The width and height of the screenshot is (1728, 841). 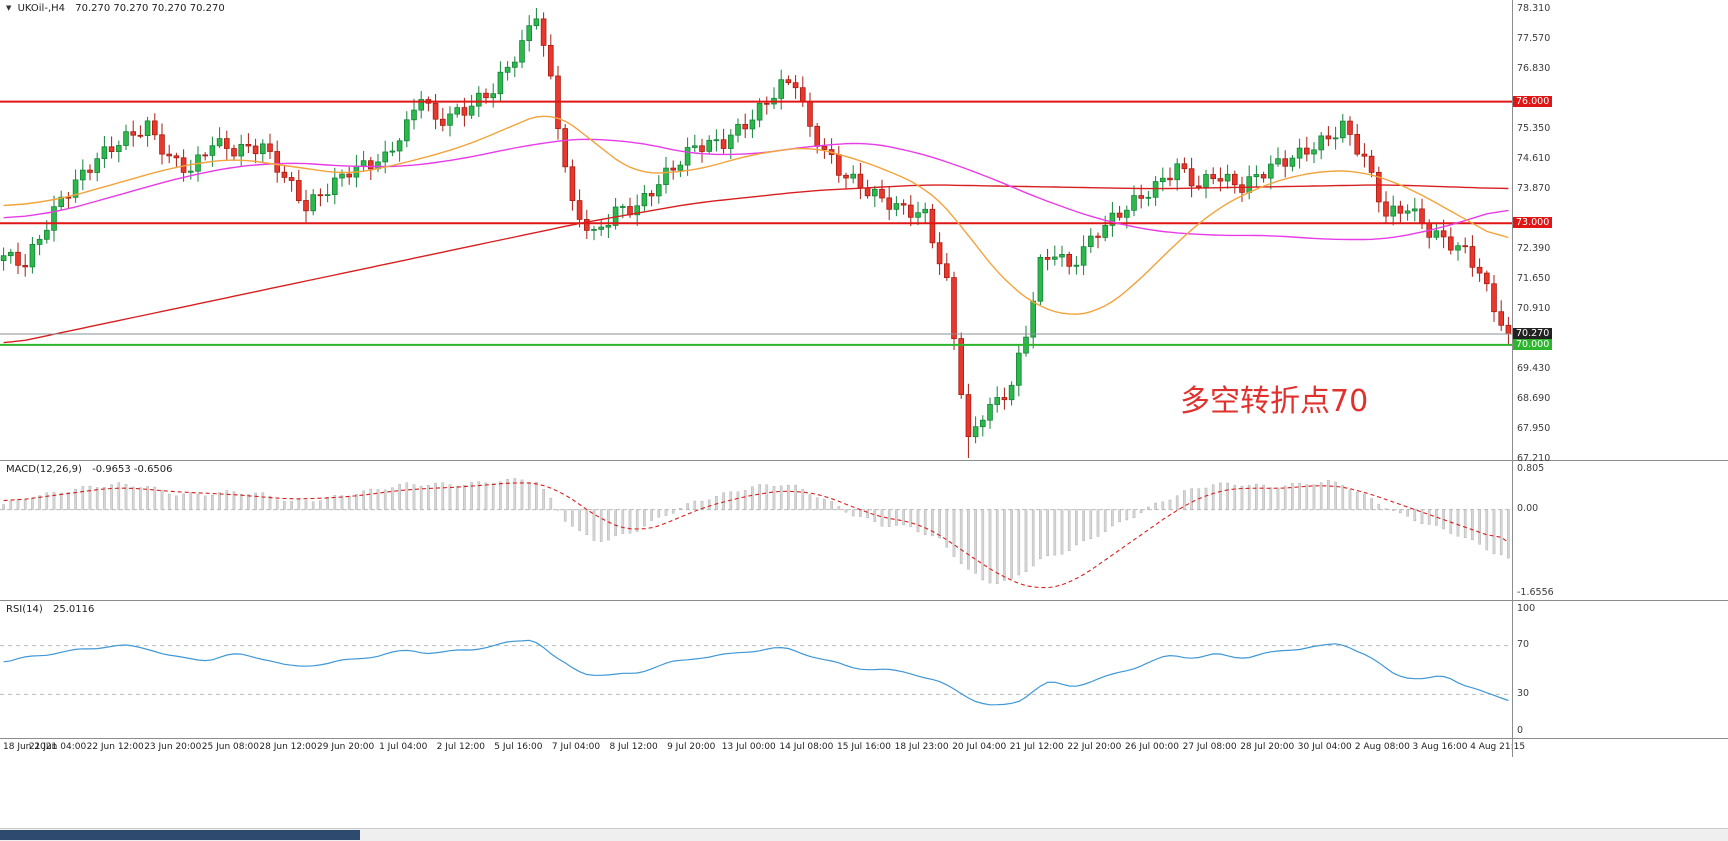 I want to click on MA-medium, so click(x=756, y=189).